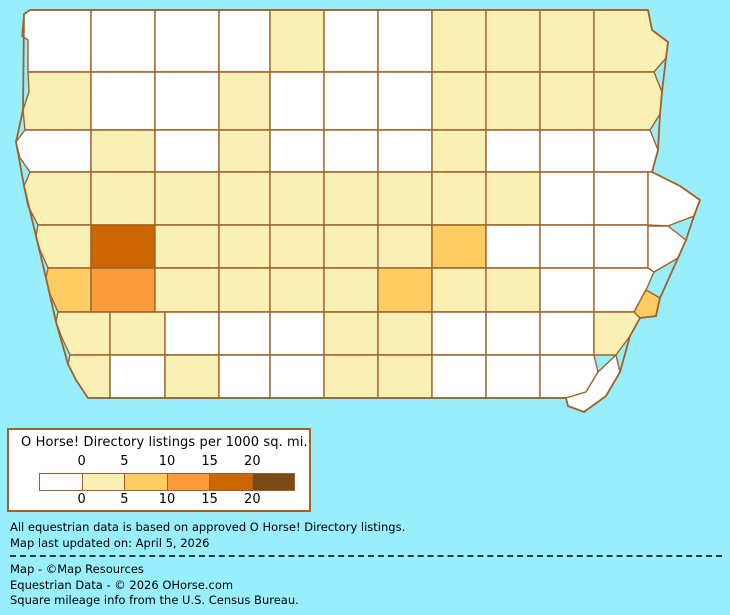 The height and width of the screenshot is (615, 730). What do you see at coordinates (123, 101) in the screenshot?
I see `county-o-brien` at bounding box center [123, 101].